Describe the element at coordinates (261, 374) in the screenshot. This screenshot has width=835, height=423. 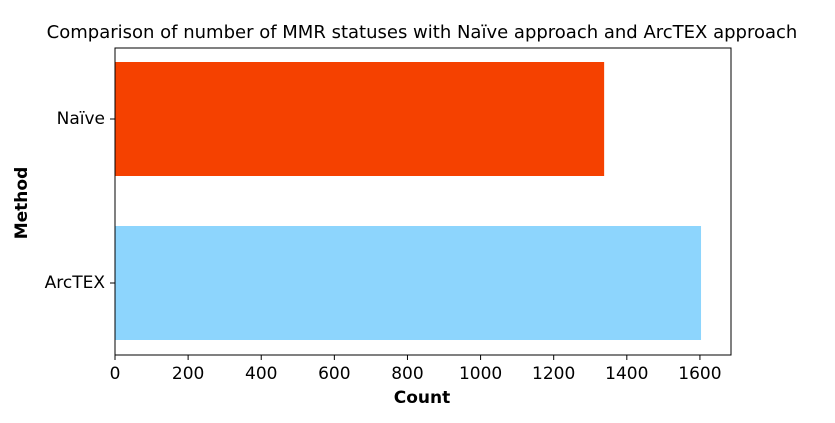
I see `x-tick-label: 400` at that location.